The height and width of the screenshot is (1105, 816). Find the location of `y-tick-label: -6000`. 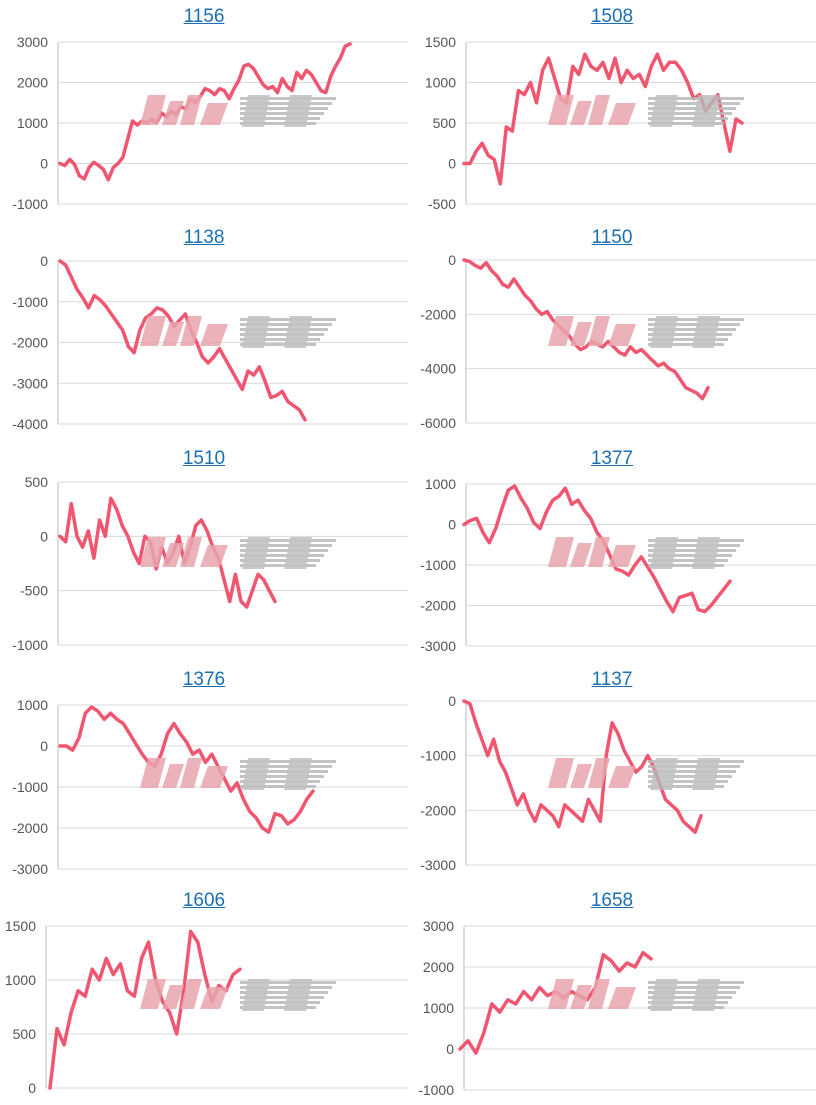

y-tick-label: -6000 is located at coordinates (438, 423).